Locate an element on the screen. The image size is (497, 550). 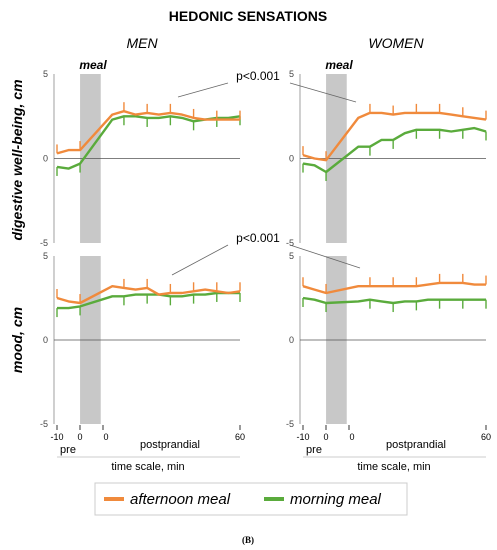
group-label-women: WOMEN is located at coordinates (396, 43).